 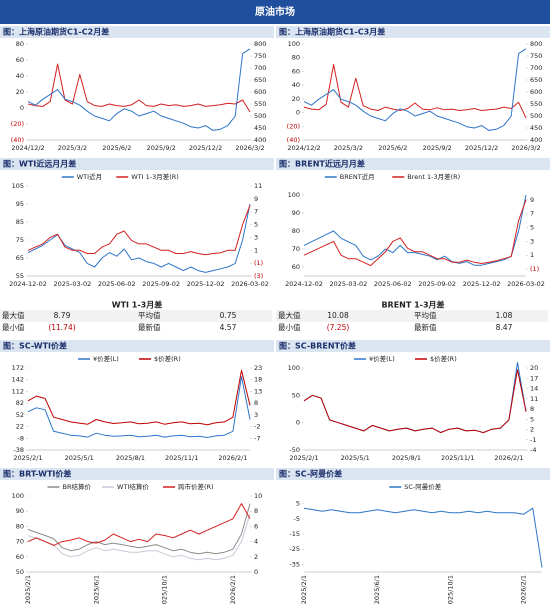 I want to click on y-tick-label: 112, so click(x=18, y=391).